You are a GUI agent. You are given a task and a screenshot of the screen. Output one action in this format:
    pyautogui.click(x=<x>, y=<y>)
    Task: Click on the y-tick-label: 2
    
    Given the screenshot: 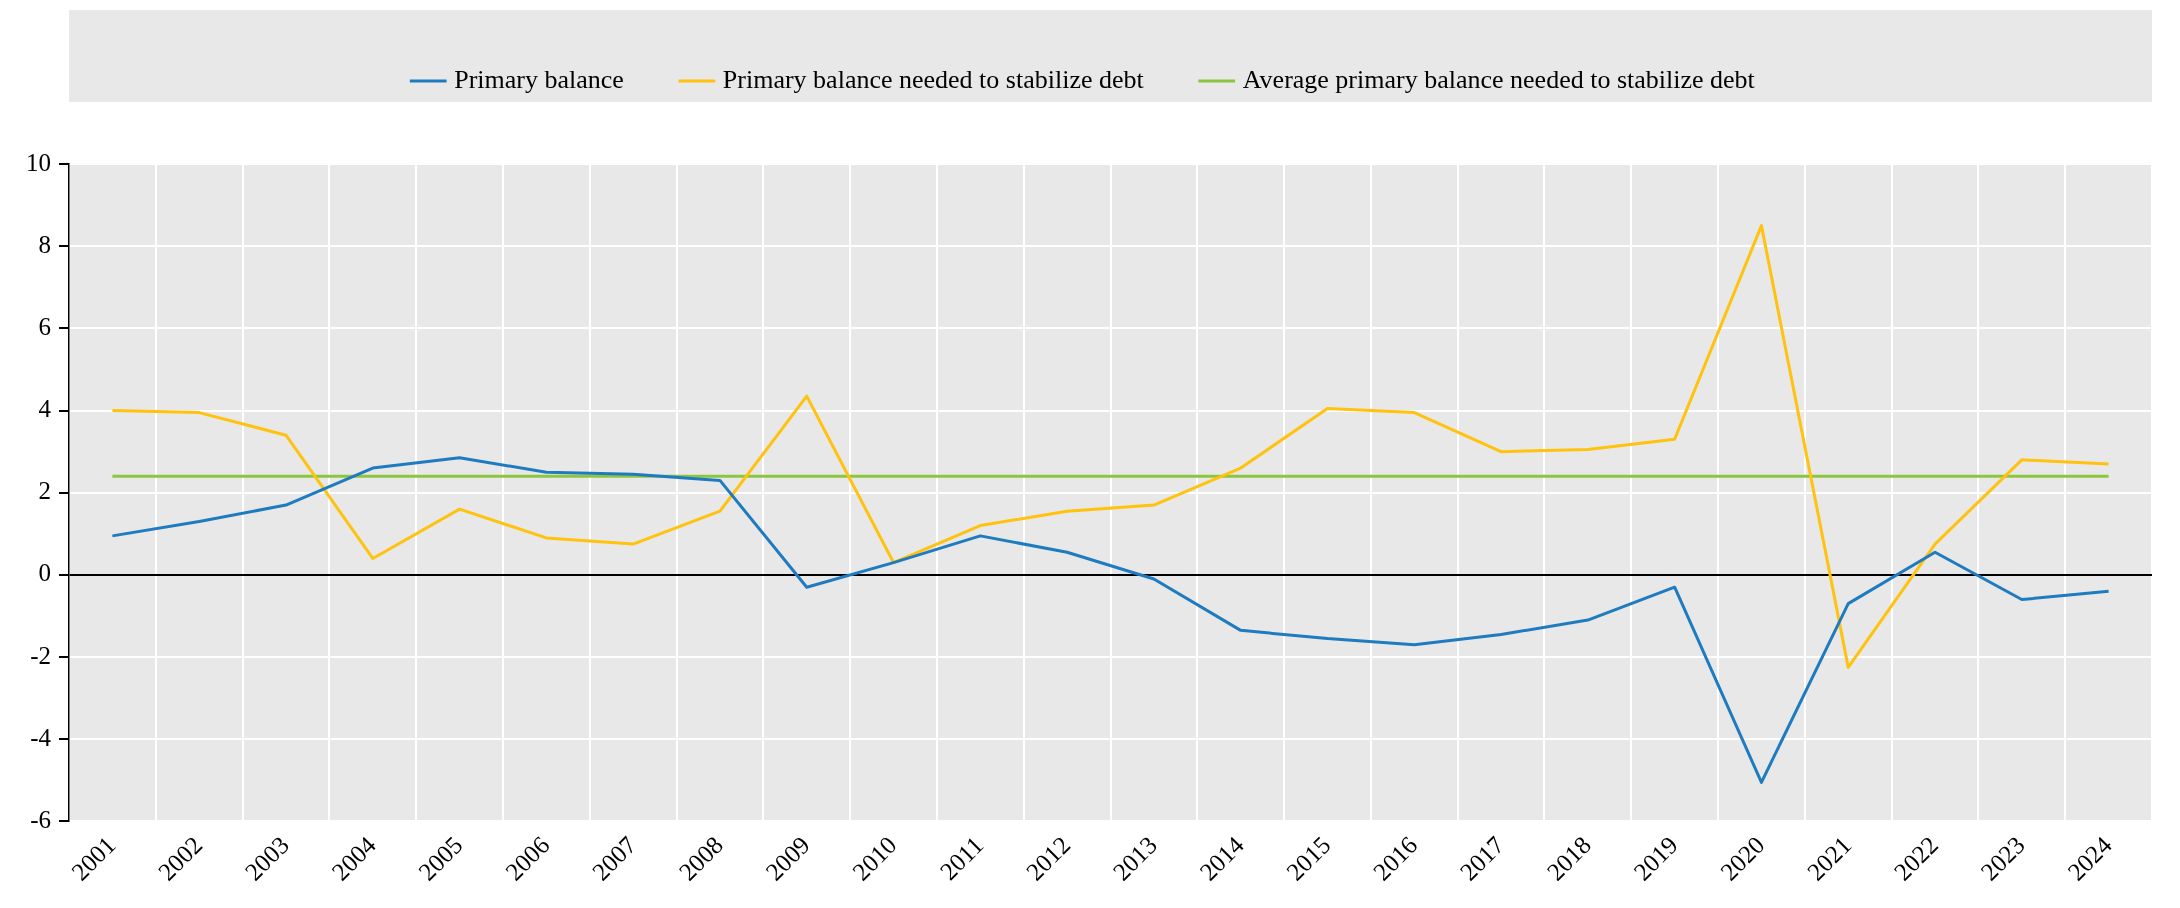 What is the action you would take?
    pyautogui.click(x=44, y=491)
    